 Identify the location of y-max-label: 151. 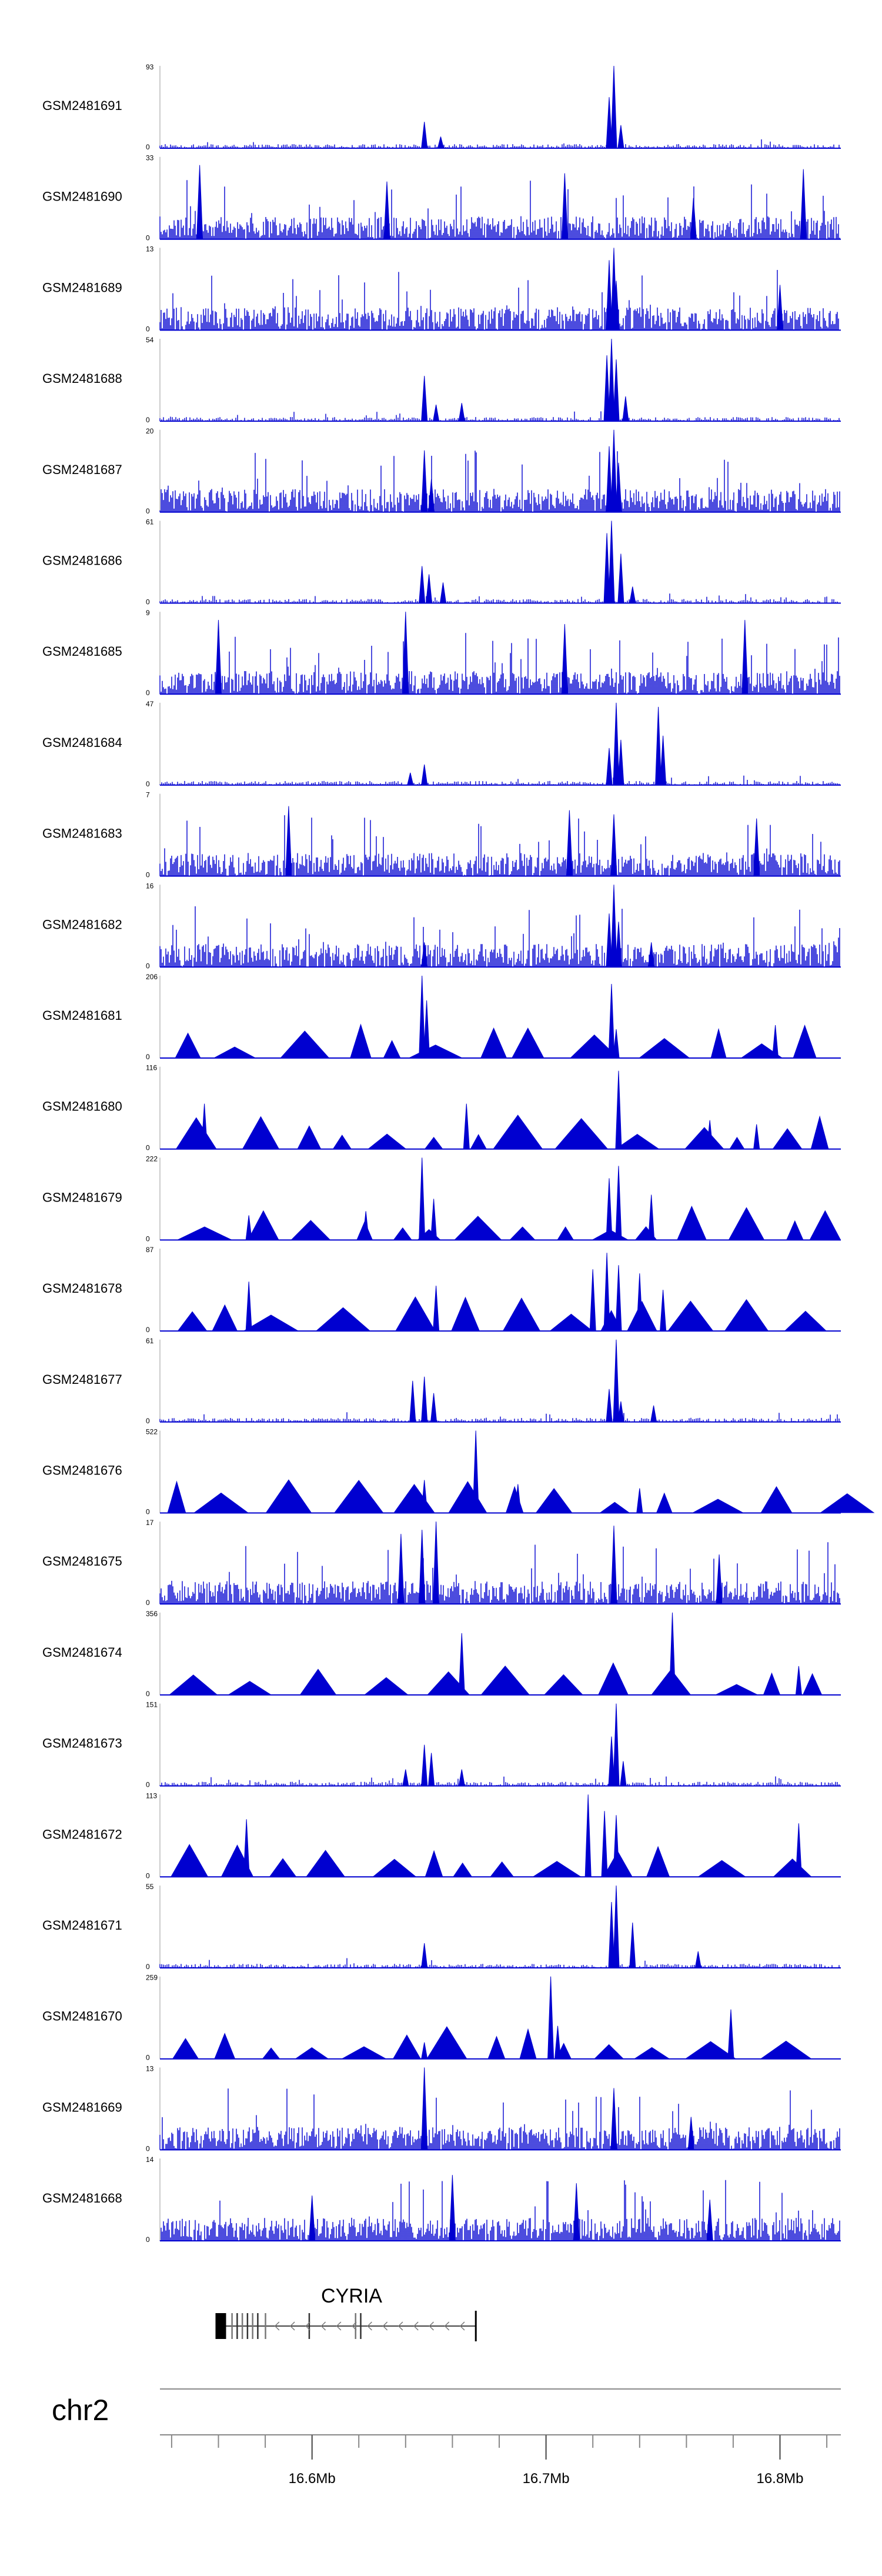
(152, 1705).